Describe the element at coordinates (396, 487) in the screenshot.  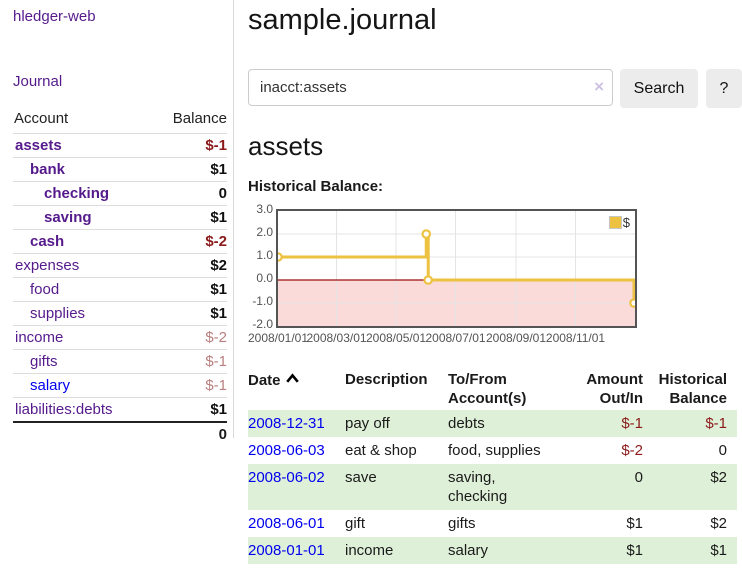
I see `transaction-description: save` at that location.